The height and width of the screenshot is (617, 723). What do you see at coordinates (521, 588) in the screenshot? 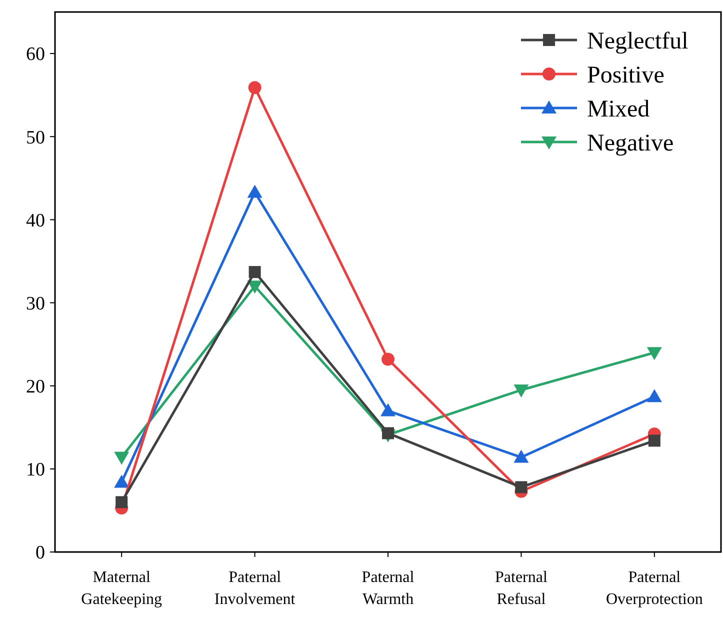
I see `x-tick-label: Paternal Refusal` at bounding box center [521, 588].